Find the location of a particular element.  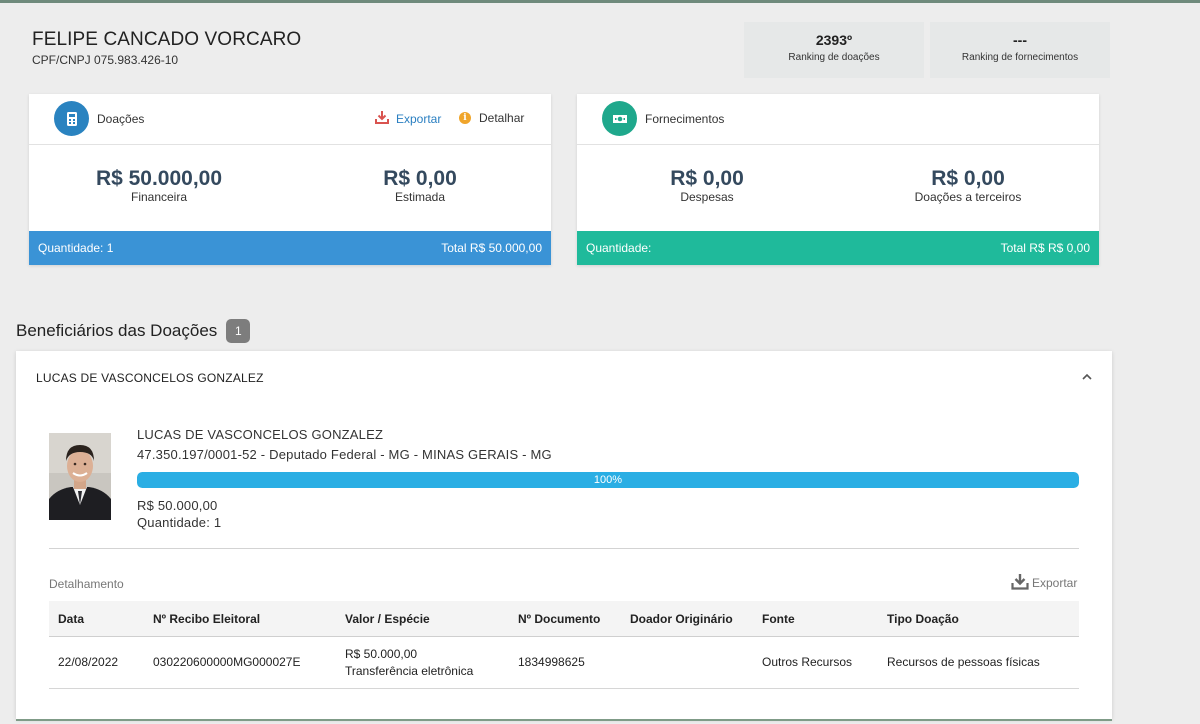

cash-icon is located at coordinates (619, 118).